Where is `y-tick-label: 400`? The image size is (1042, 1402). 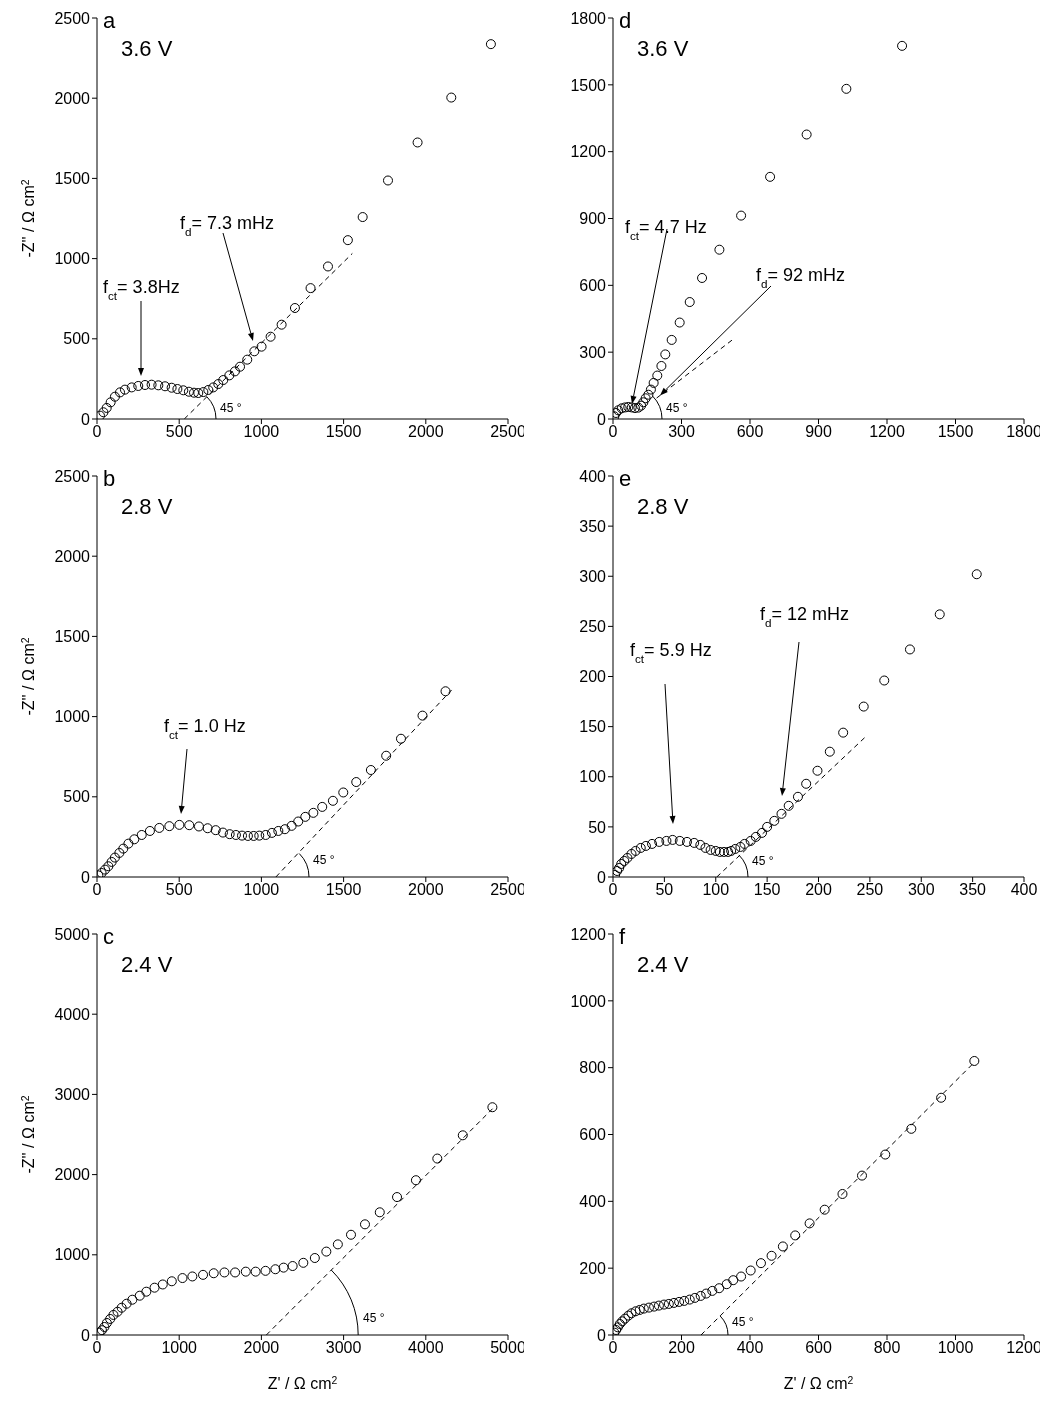 y-tick-label: 400 is located at coordinates (593, 476).